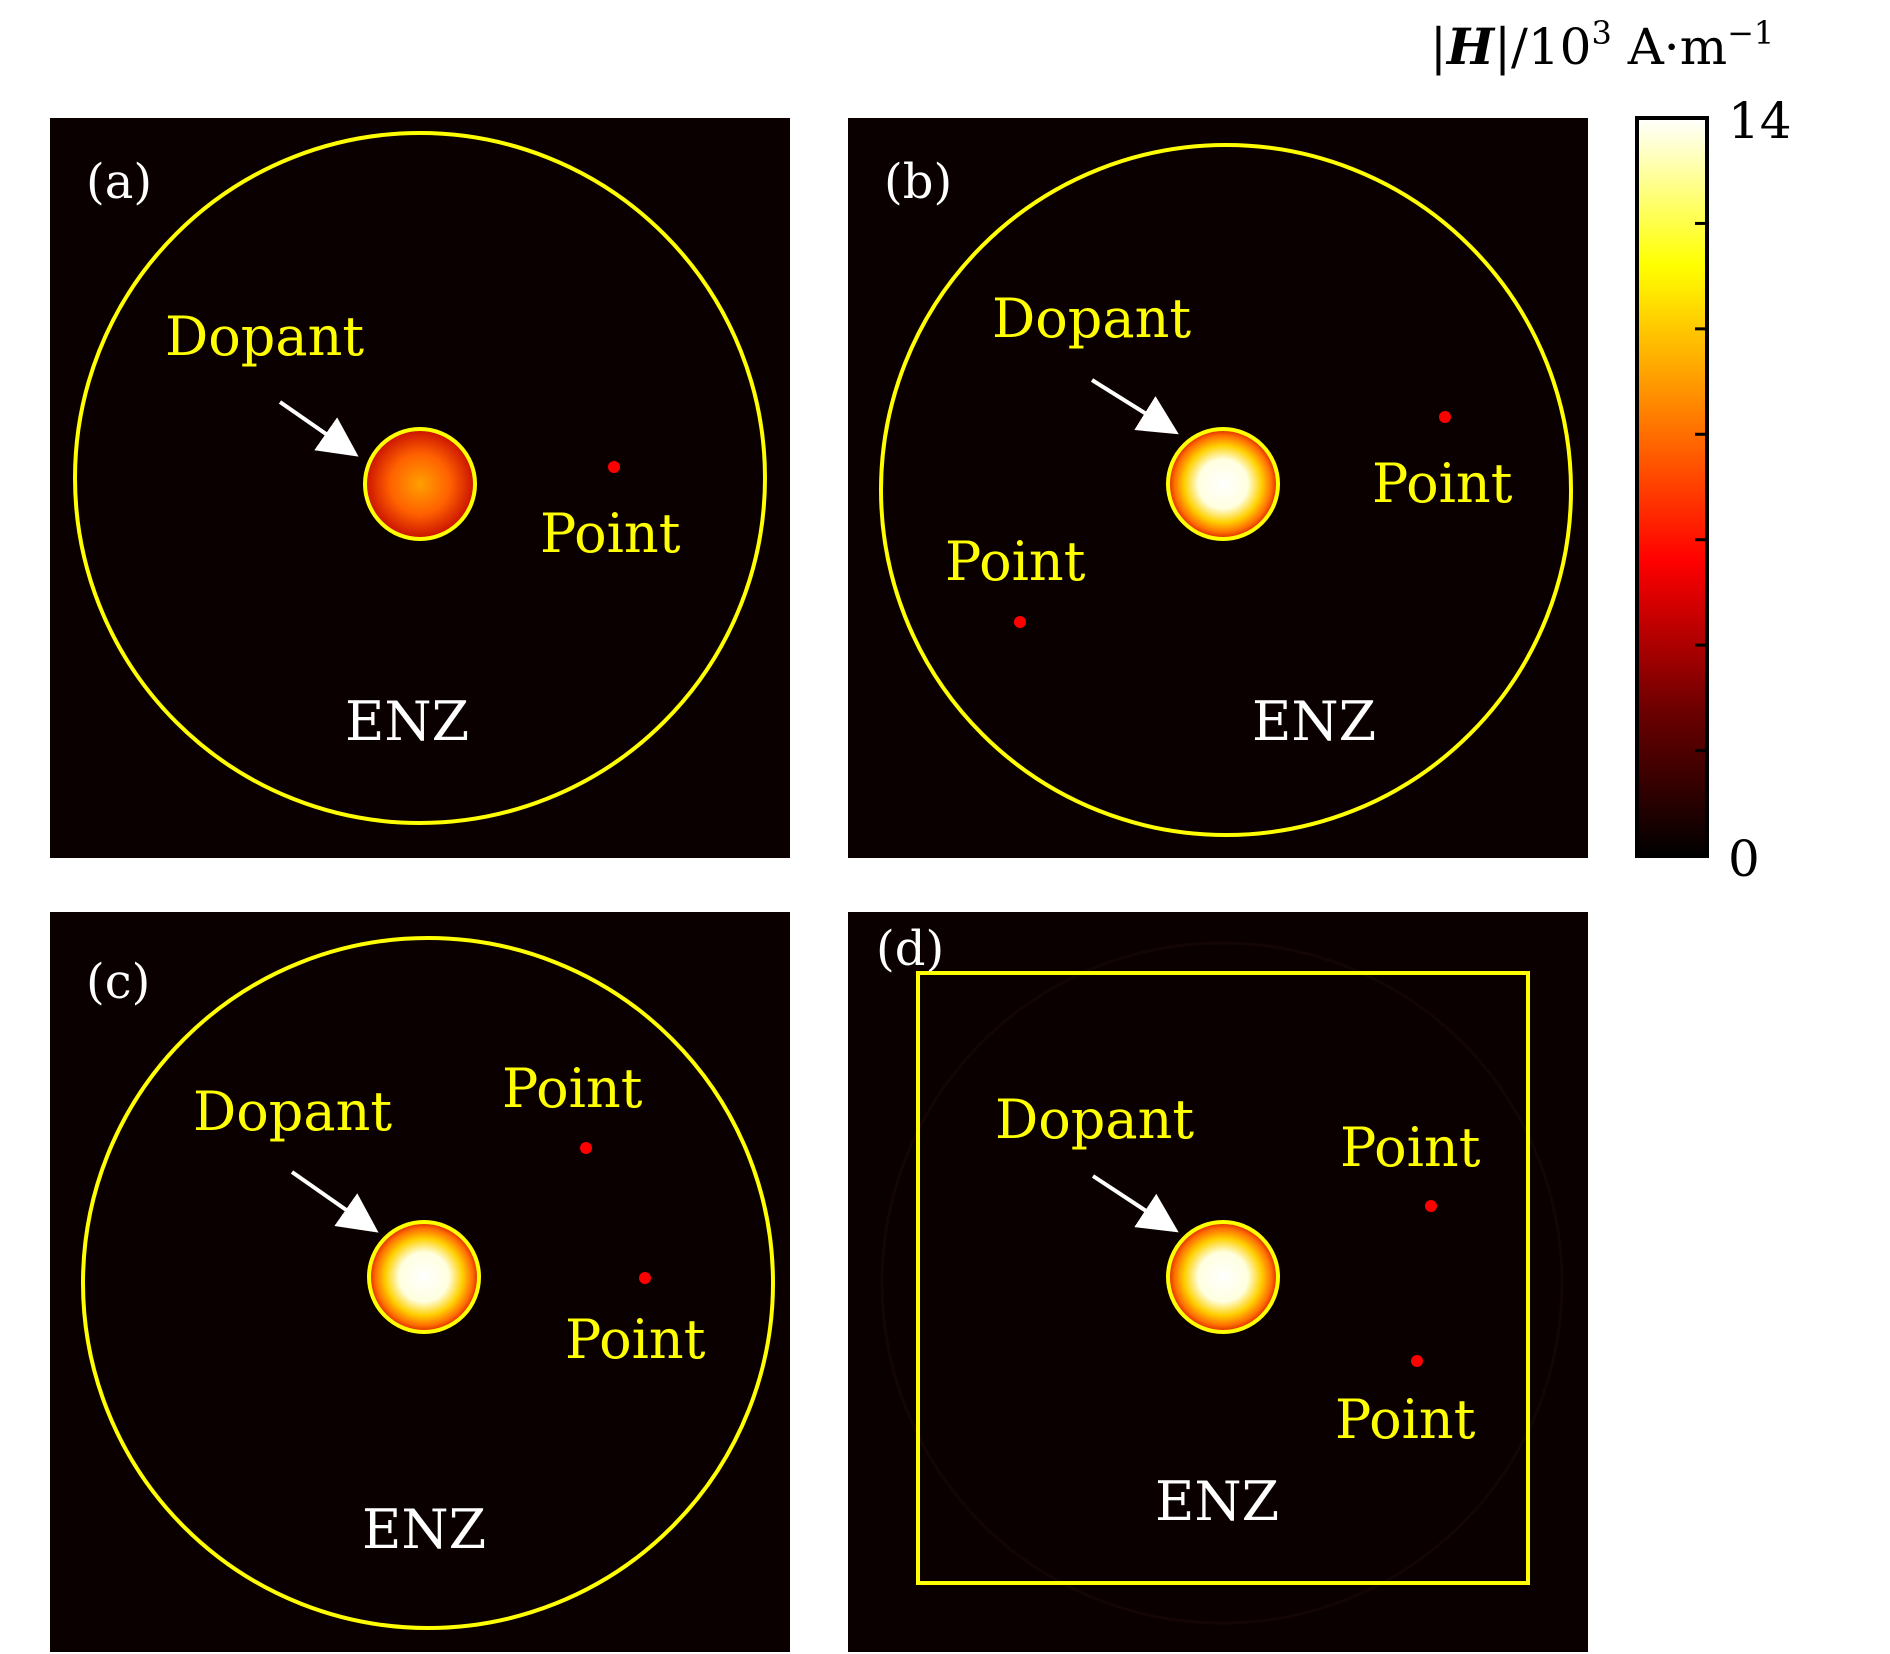 This screenshot has height=1654, width=1890. What do you see at coordinates (1094, 1119) in the screenshot?
I see `panel-d-dopant-label: Dopant` at bounding box center [1094, 1119].